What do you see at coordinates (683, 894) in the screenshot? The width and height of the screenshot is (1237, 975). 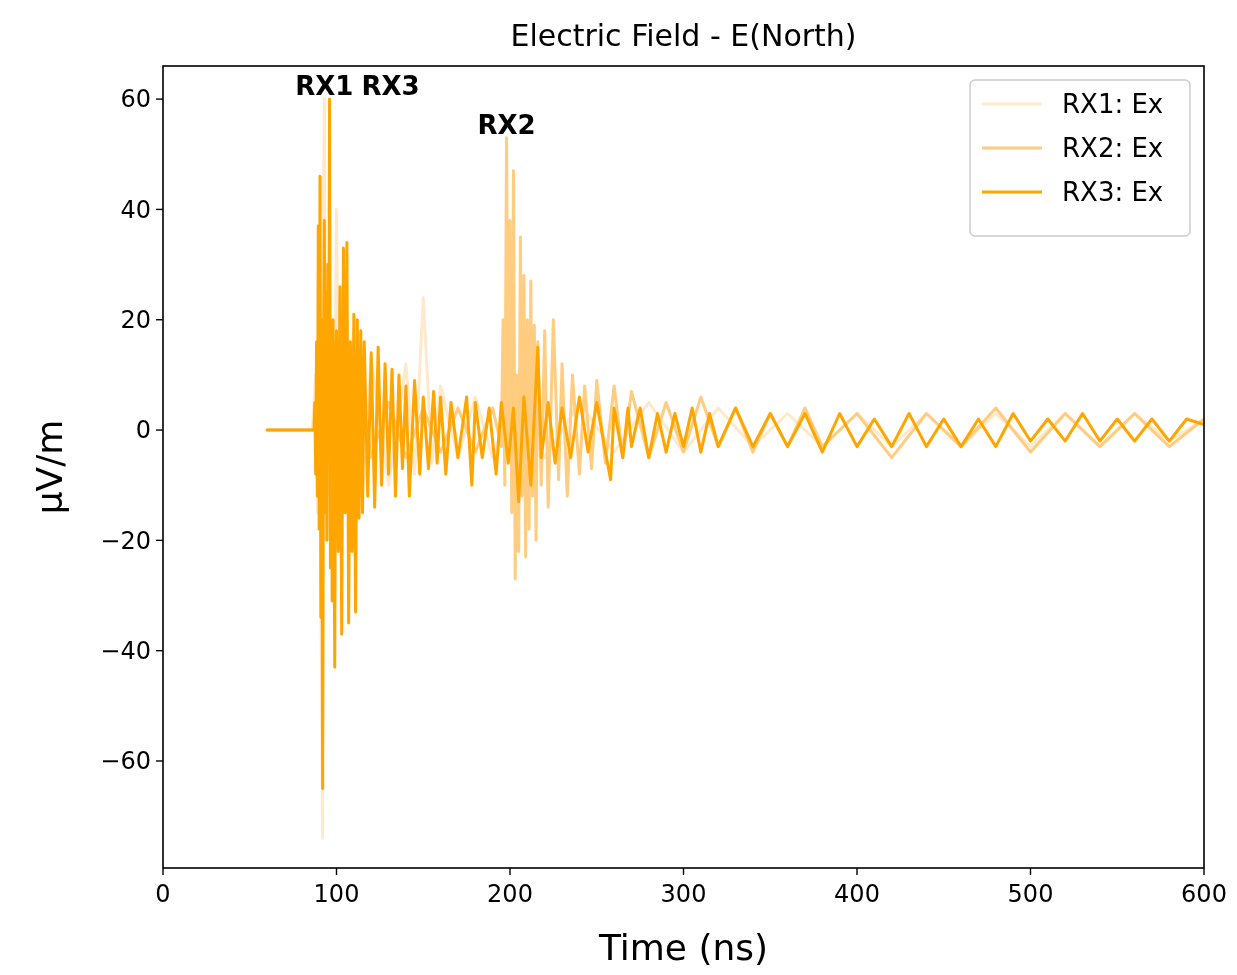 I see `x-tick-label: 300` at bounding box center [683, 894].